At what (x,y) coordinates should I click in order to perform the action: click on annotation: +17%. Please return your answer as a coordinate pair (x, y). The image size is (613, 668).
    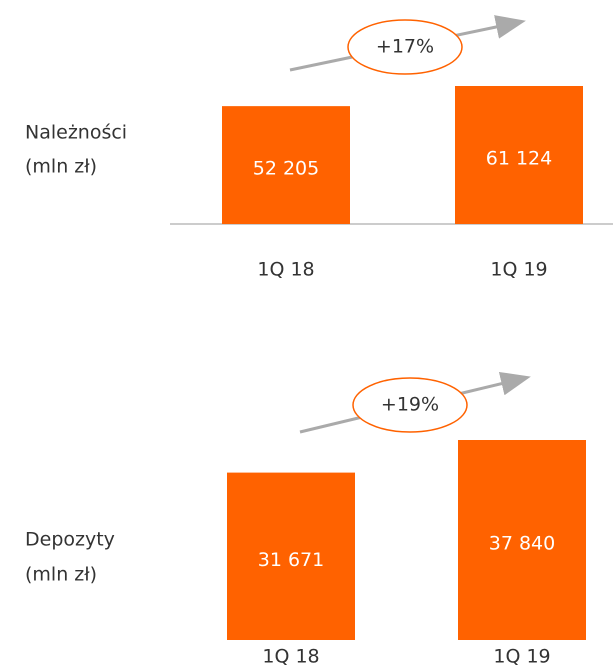
    Looking at the image, I should click on (405, 47).